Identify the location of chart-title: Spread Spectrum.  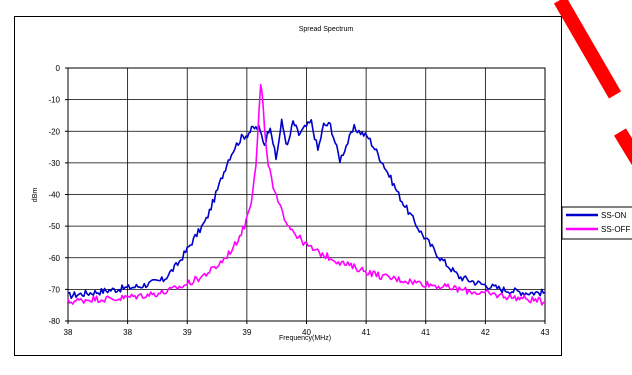
(326, 29).